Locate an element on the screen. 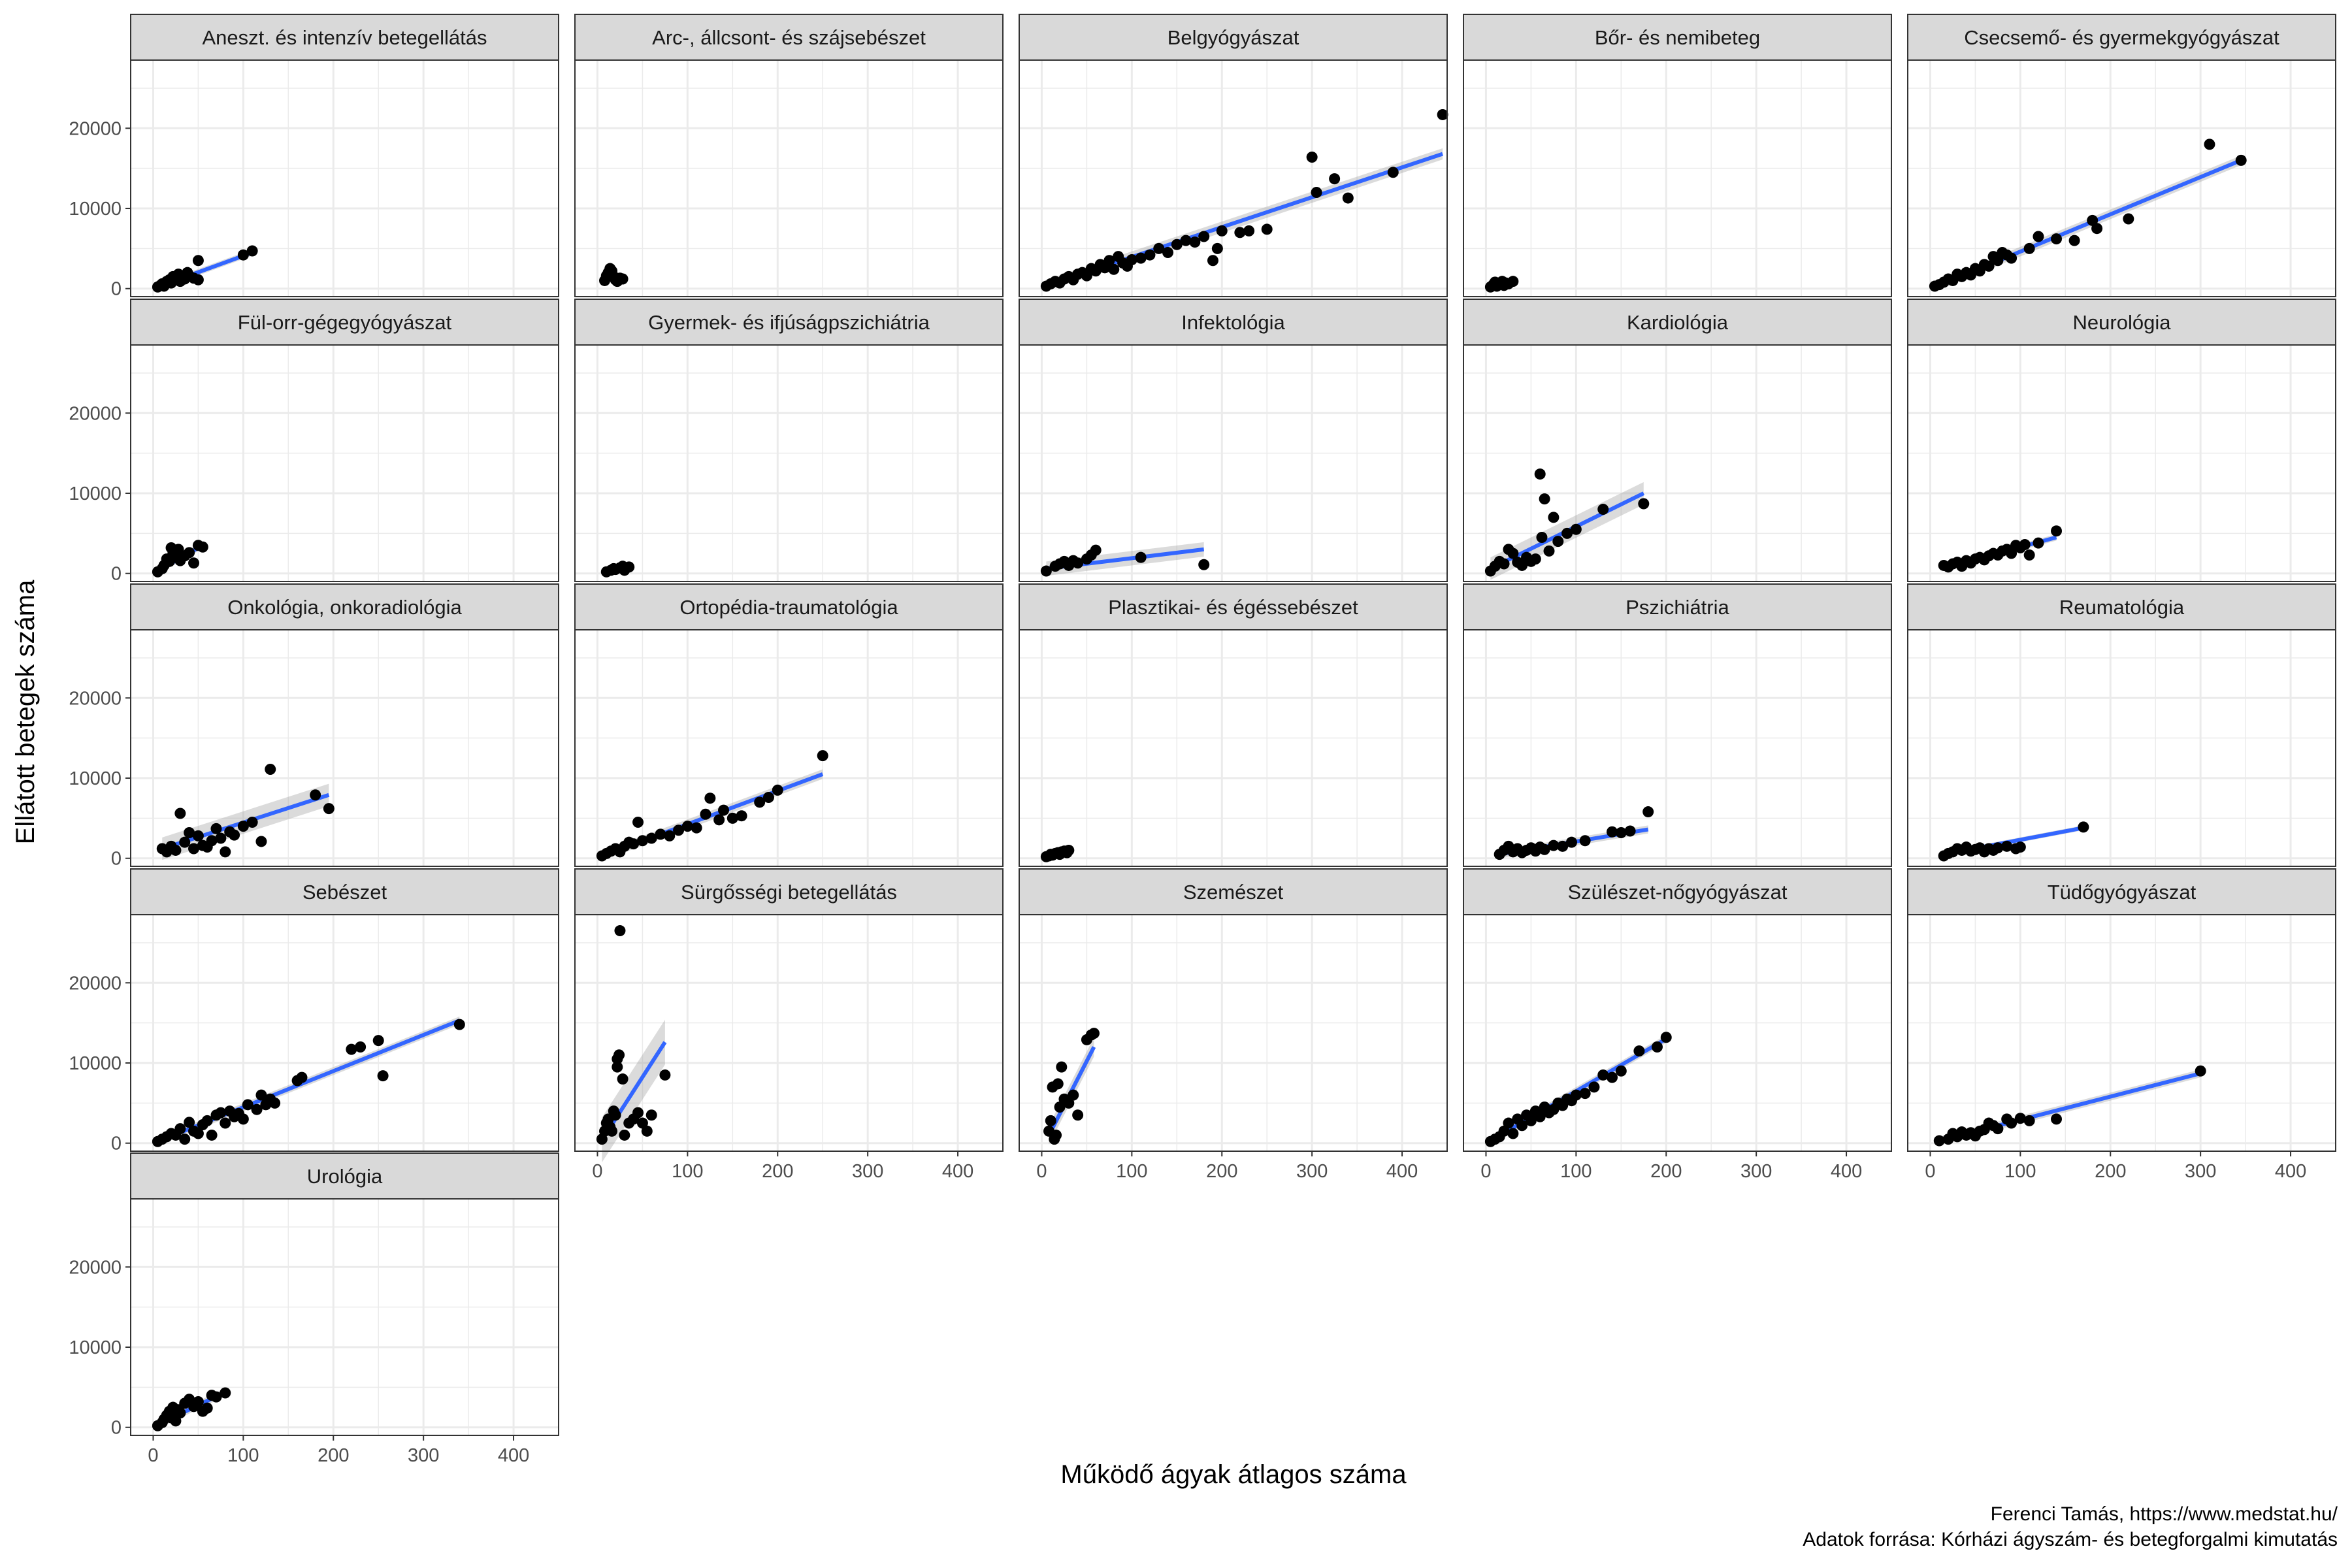  facet-panel: Infektológia is located at coordinates (1233, 440).